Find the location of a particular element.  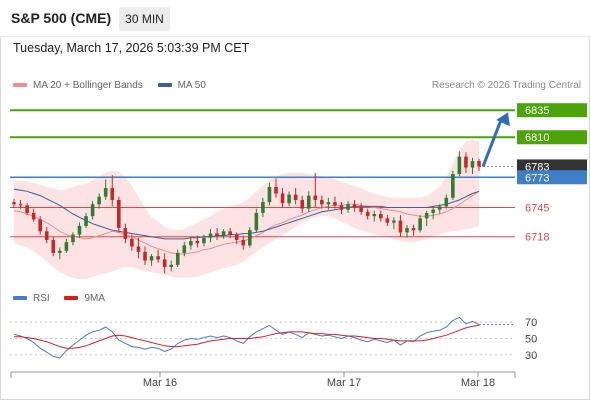

rsi-swatch is located at coordinates (20, 298).